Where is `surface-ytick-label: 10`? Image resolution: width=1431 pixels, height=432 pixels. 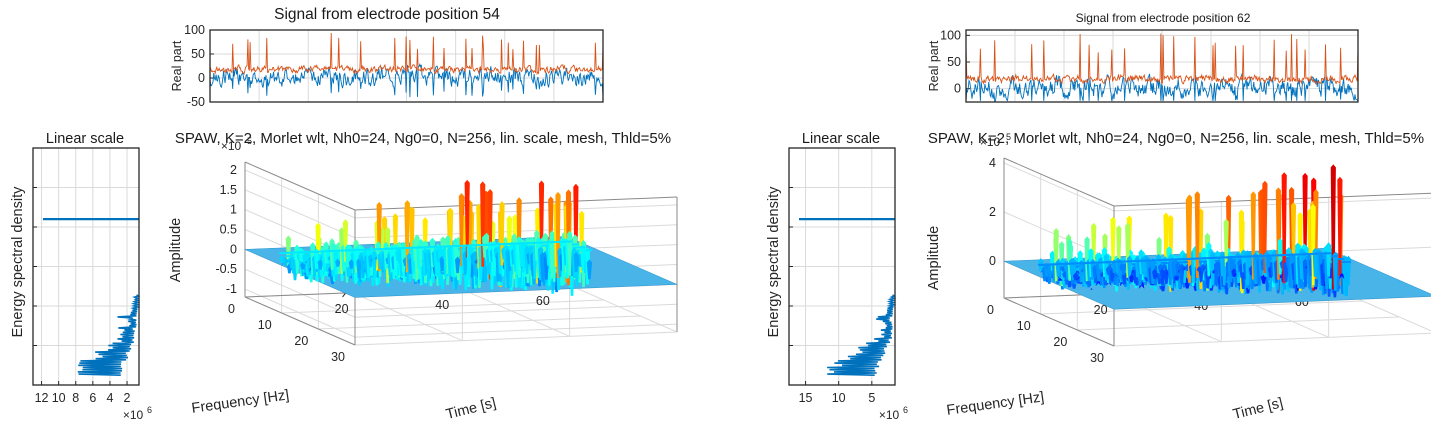
surface-ytick-label: 10 is located at coordinates (1024, 326).